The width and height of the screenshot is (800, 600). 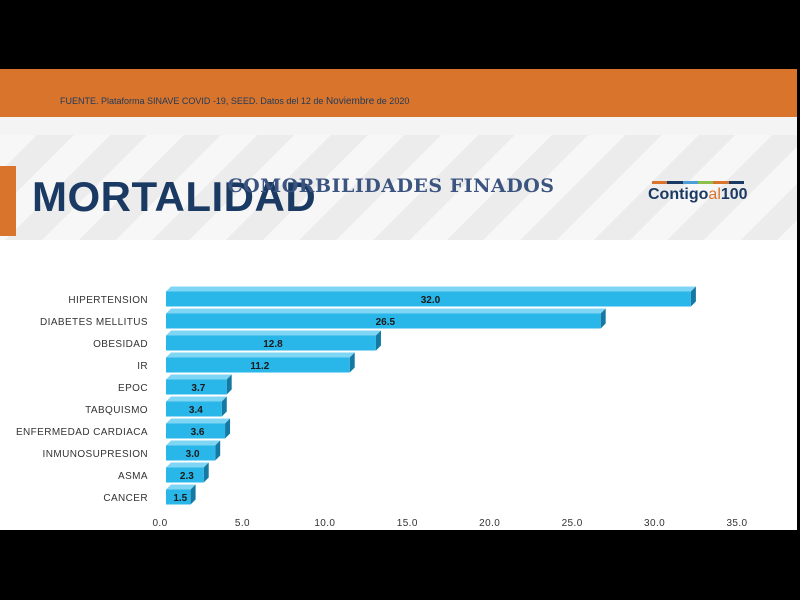 I want to click on contigo-al-100-logo: Contigoal100, so click(x=698, y=196).